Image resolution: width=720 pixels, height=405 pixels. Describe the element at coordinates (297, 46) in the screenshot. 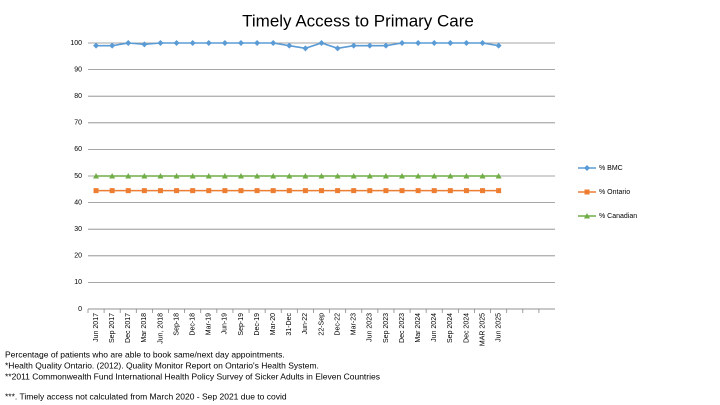

I see `series-line` at that location.